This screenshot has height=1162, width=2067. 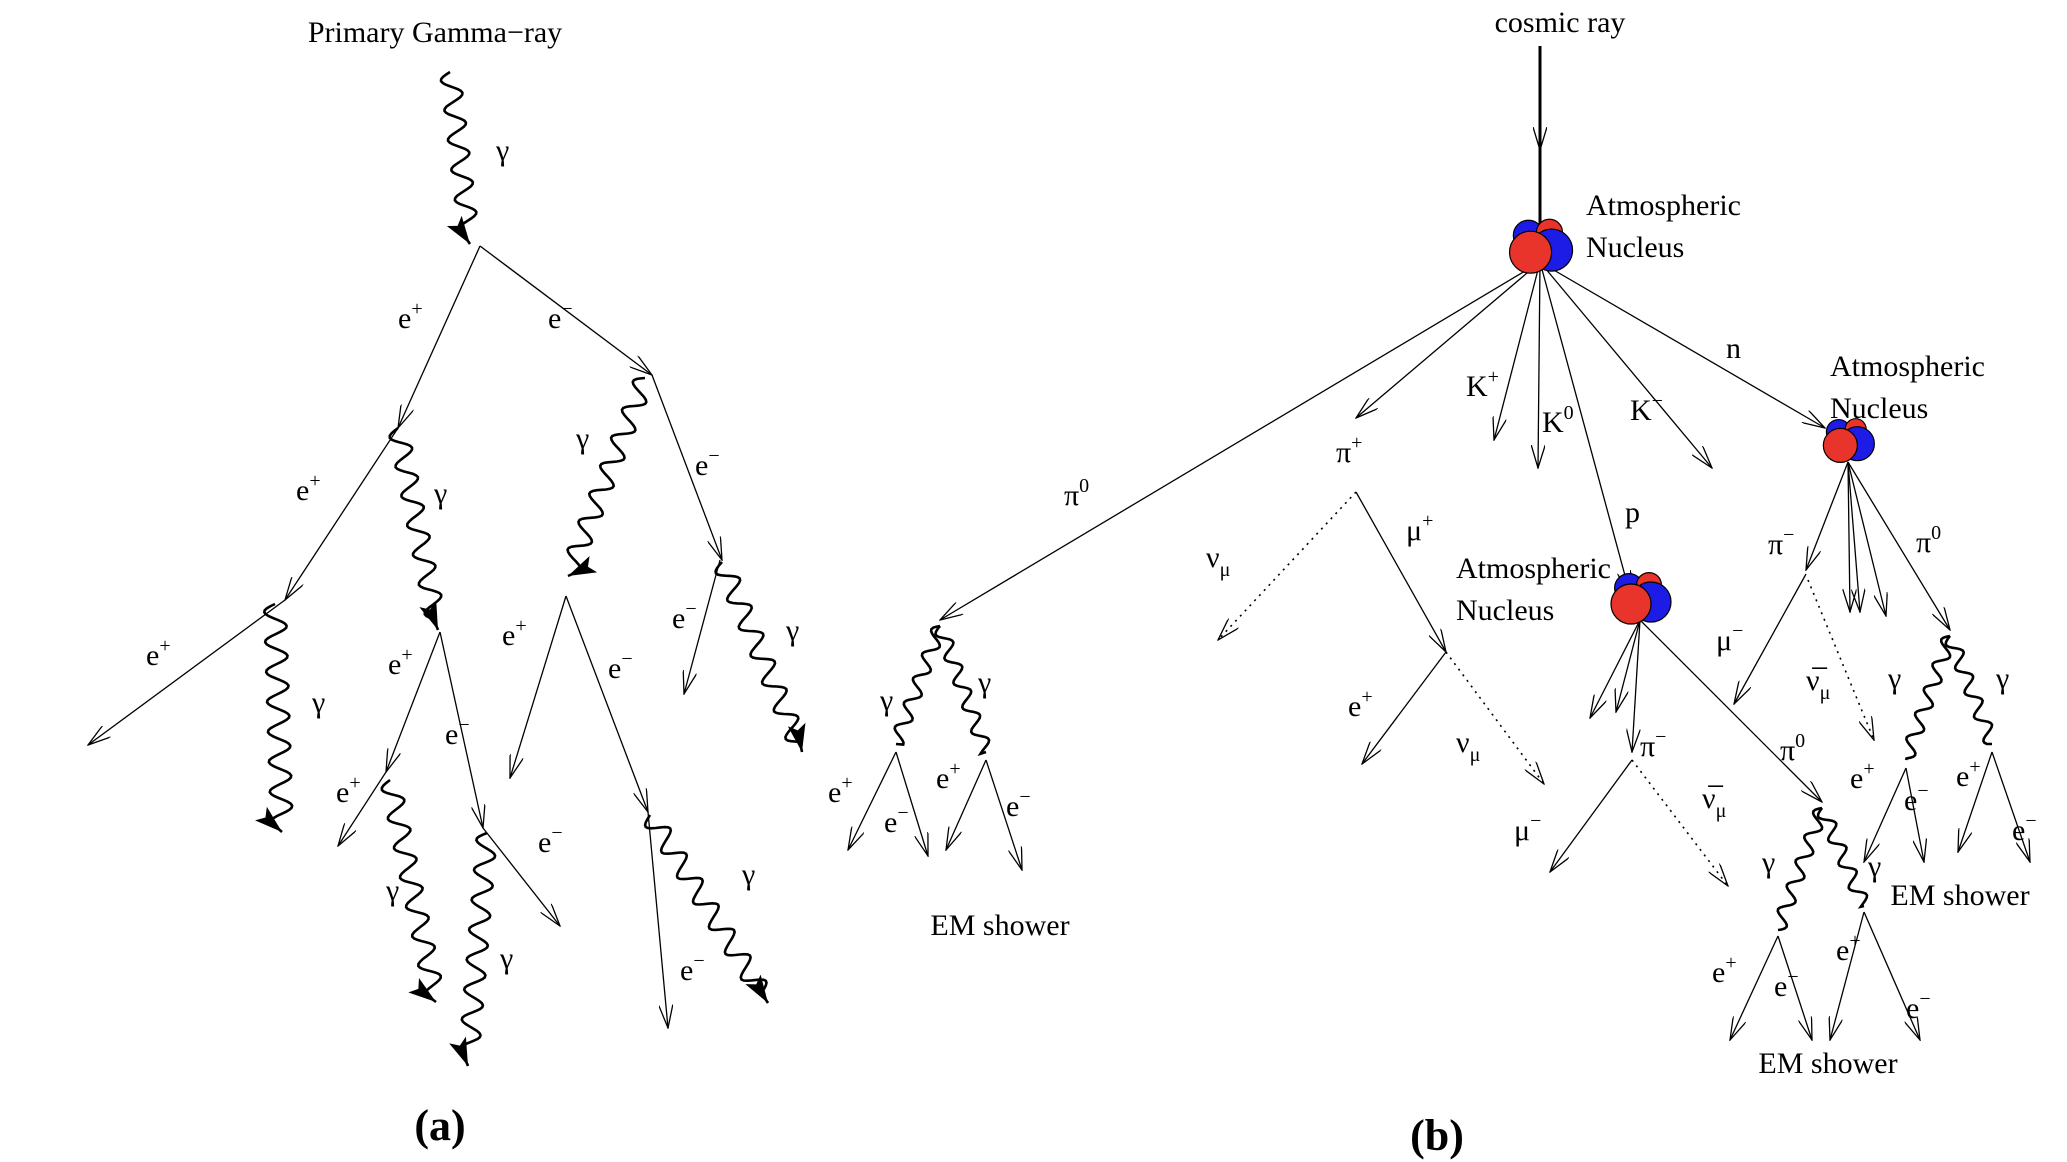 What do you see at coordinates (1786, 984) in the screenshot?
I see `label-e-minus-b3: e−` at bounding box center [1786, 984].